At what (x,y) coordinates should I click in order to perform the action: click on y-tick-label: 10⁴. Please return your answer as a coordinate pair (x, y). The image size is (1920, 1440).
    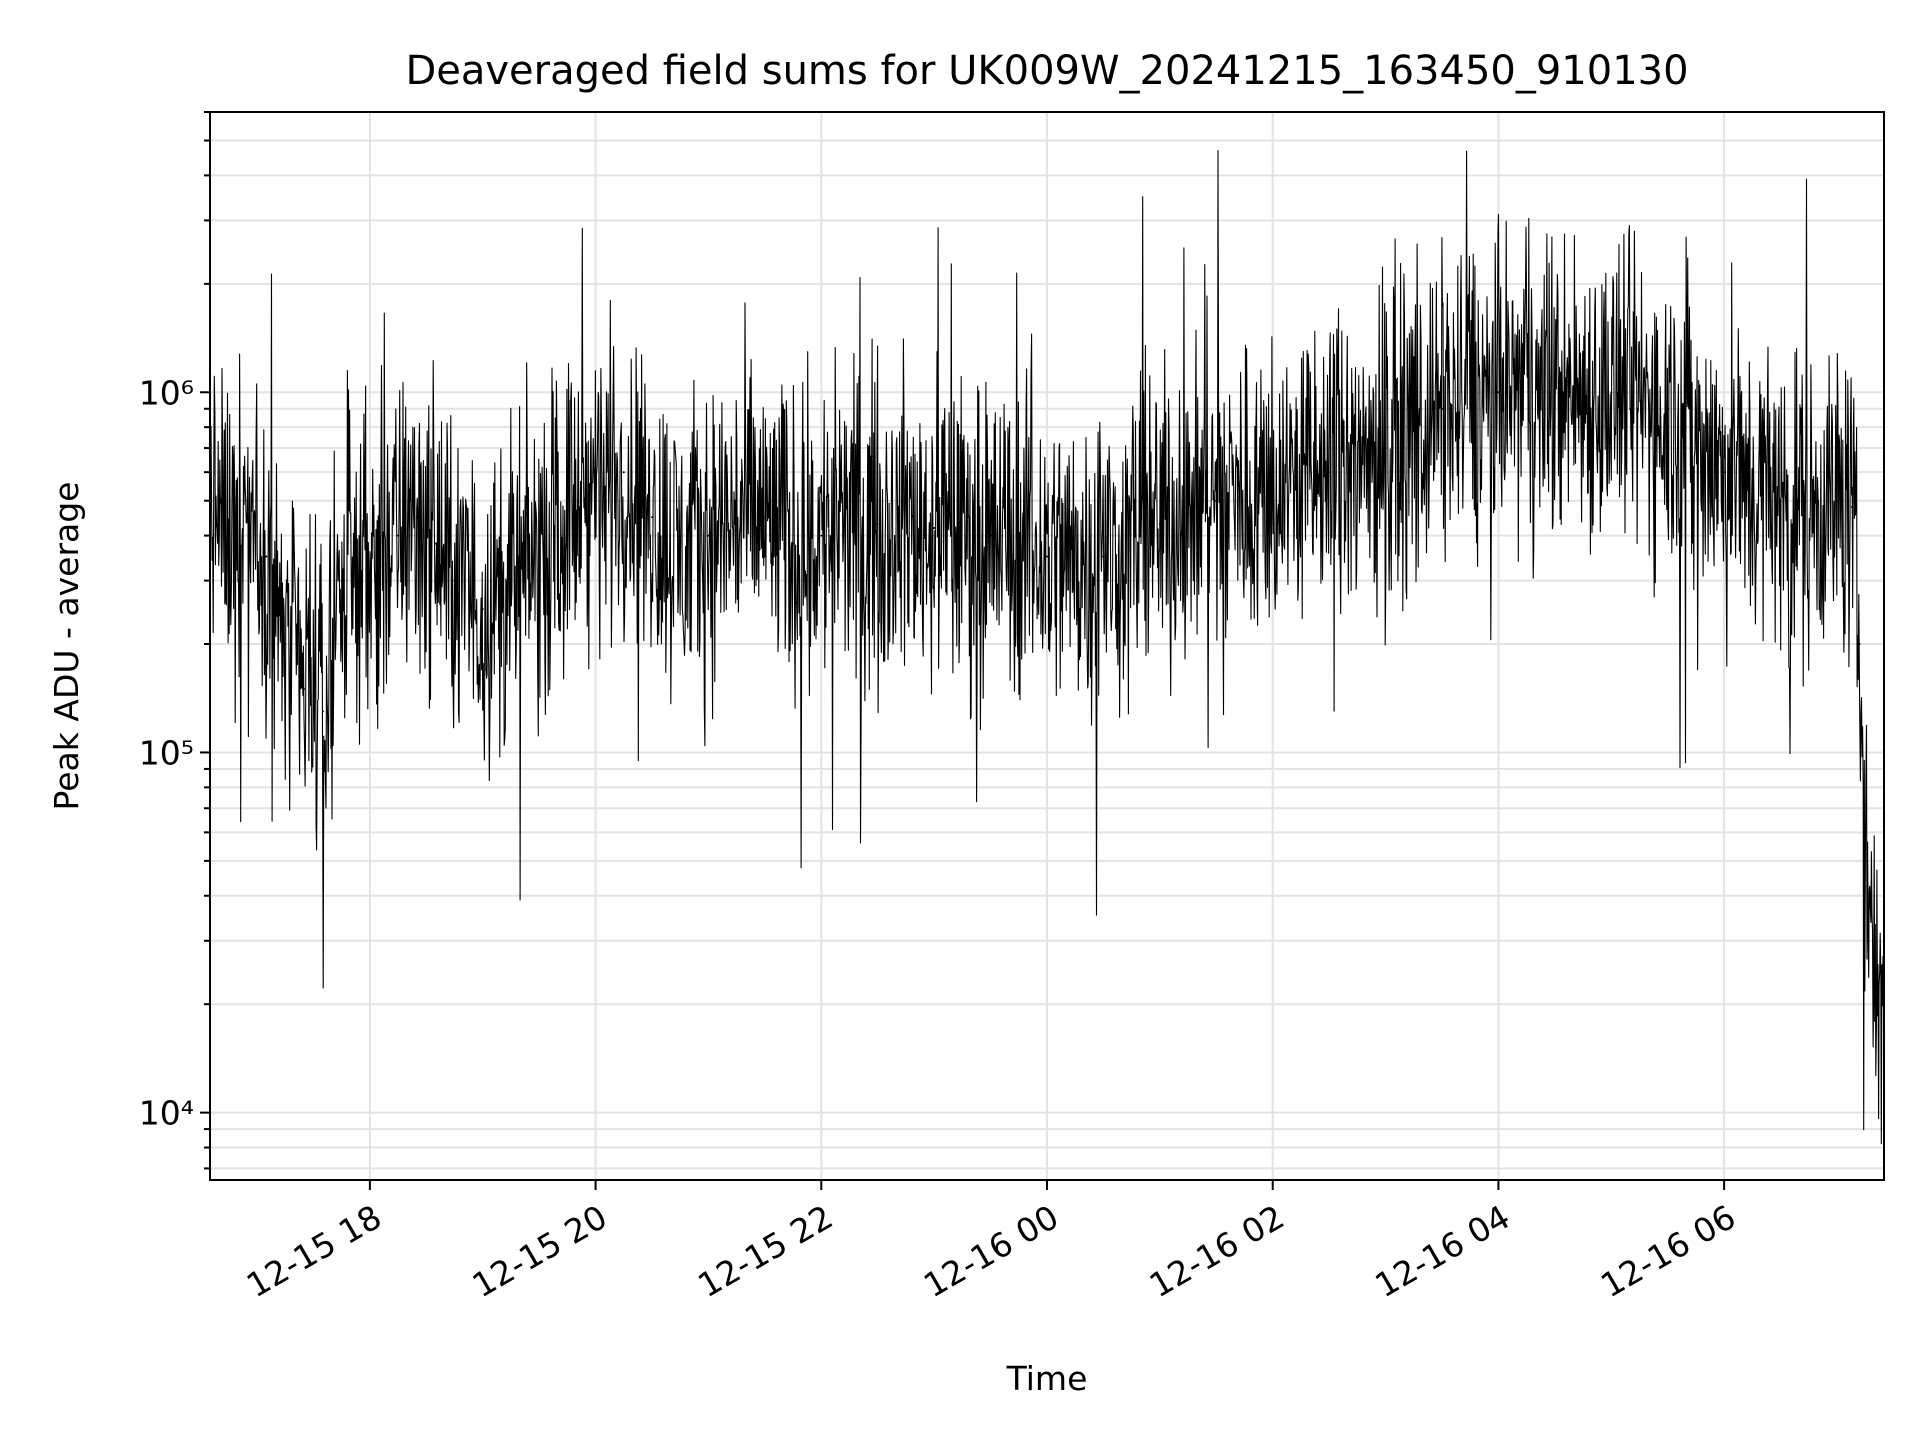
    Looking at the image, I should click on (166, 1113).